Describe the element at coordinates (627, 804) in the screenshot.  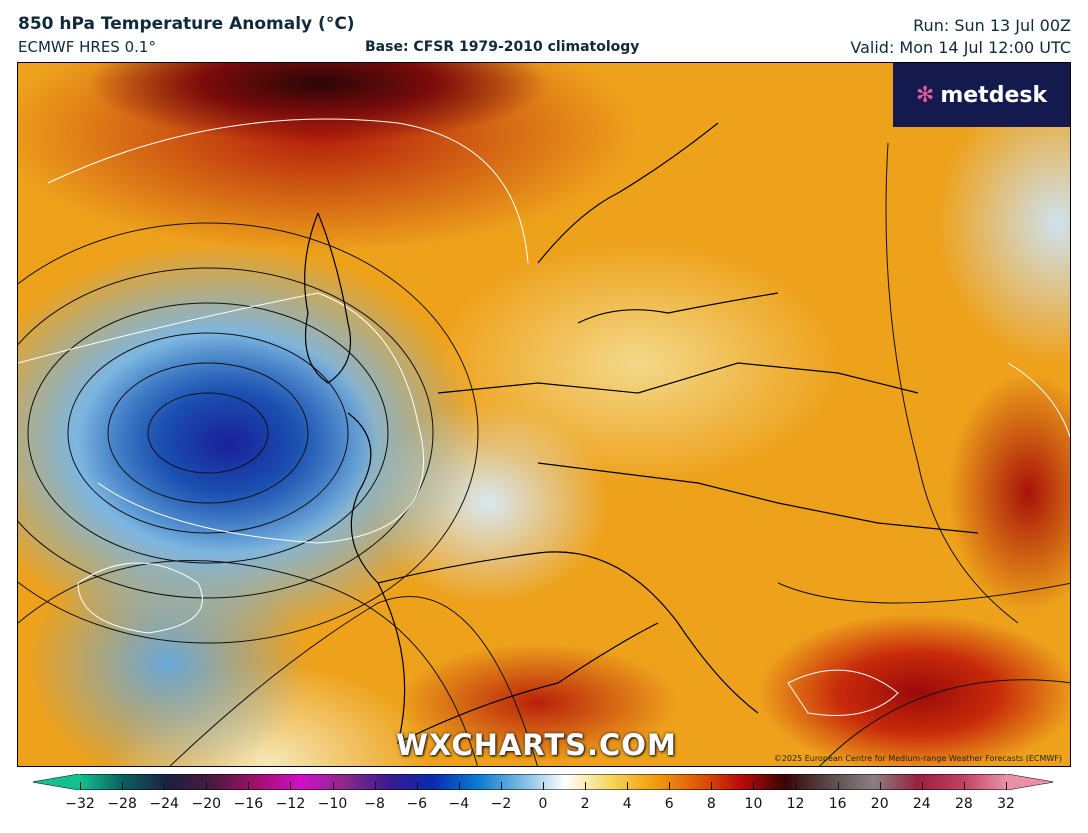
I see `colorbar-tick-label: 4` at that location.